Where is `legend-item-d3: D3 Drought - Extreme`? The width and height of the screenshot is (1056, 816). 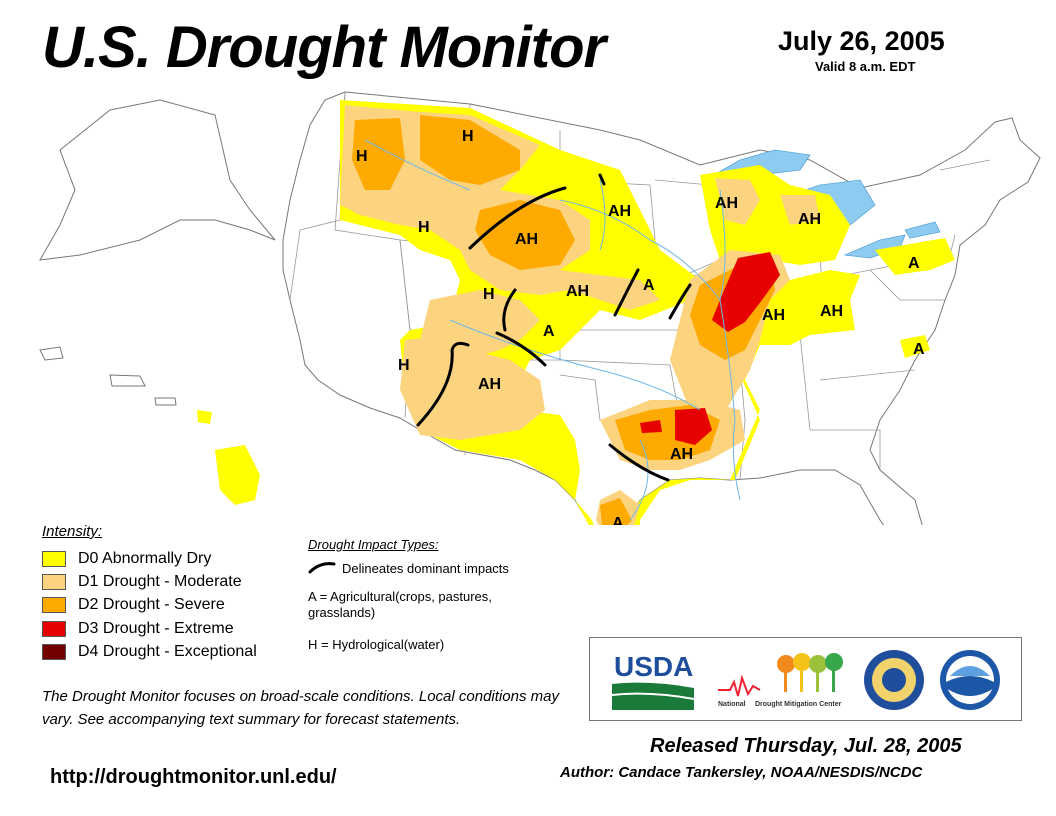
legend-item-d3: D3 Drought - Extreme is located at coordinates (138, 629).